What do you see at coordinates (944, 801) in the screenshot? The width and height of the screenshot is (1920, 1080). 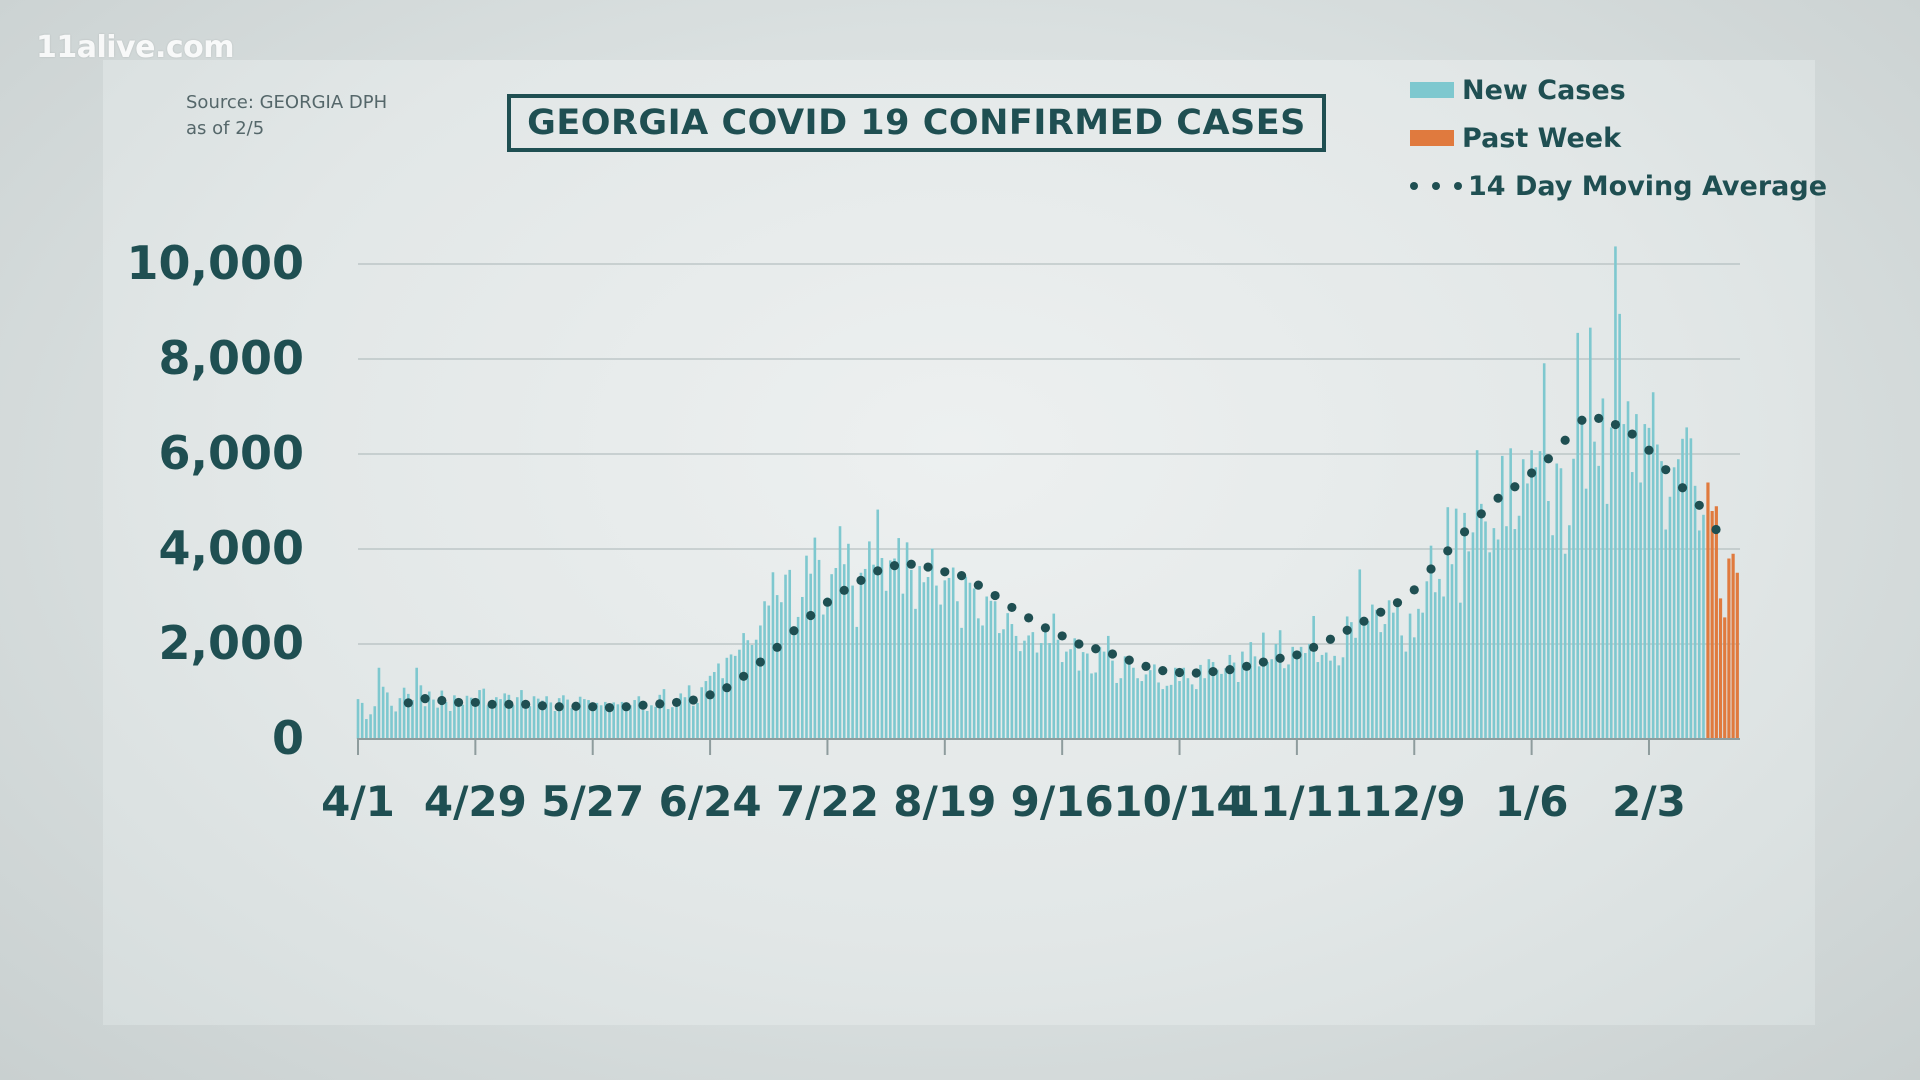 I see `x-tick-label: 8/19` at bounding box center [944, 801].